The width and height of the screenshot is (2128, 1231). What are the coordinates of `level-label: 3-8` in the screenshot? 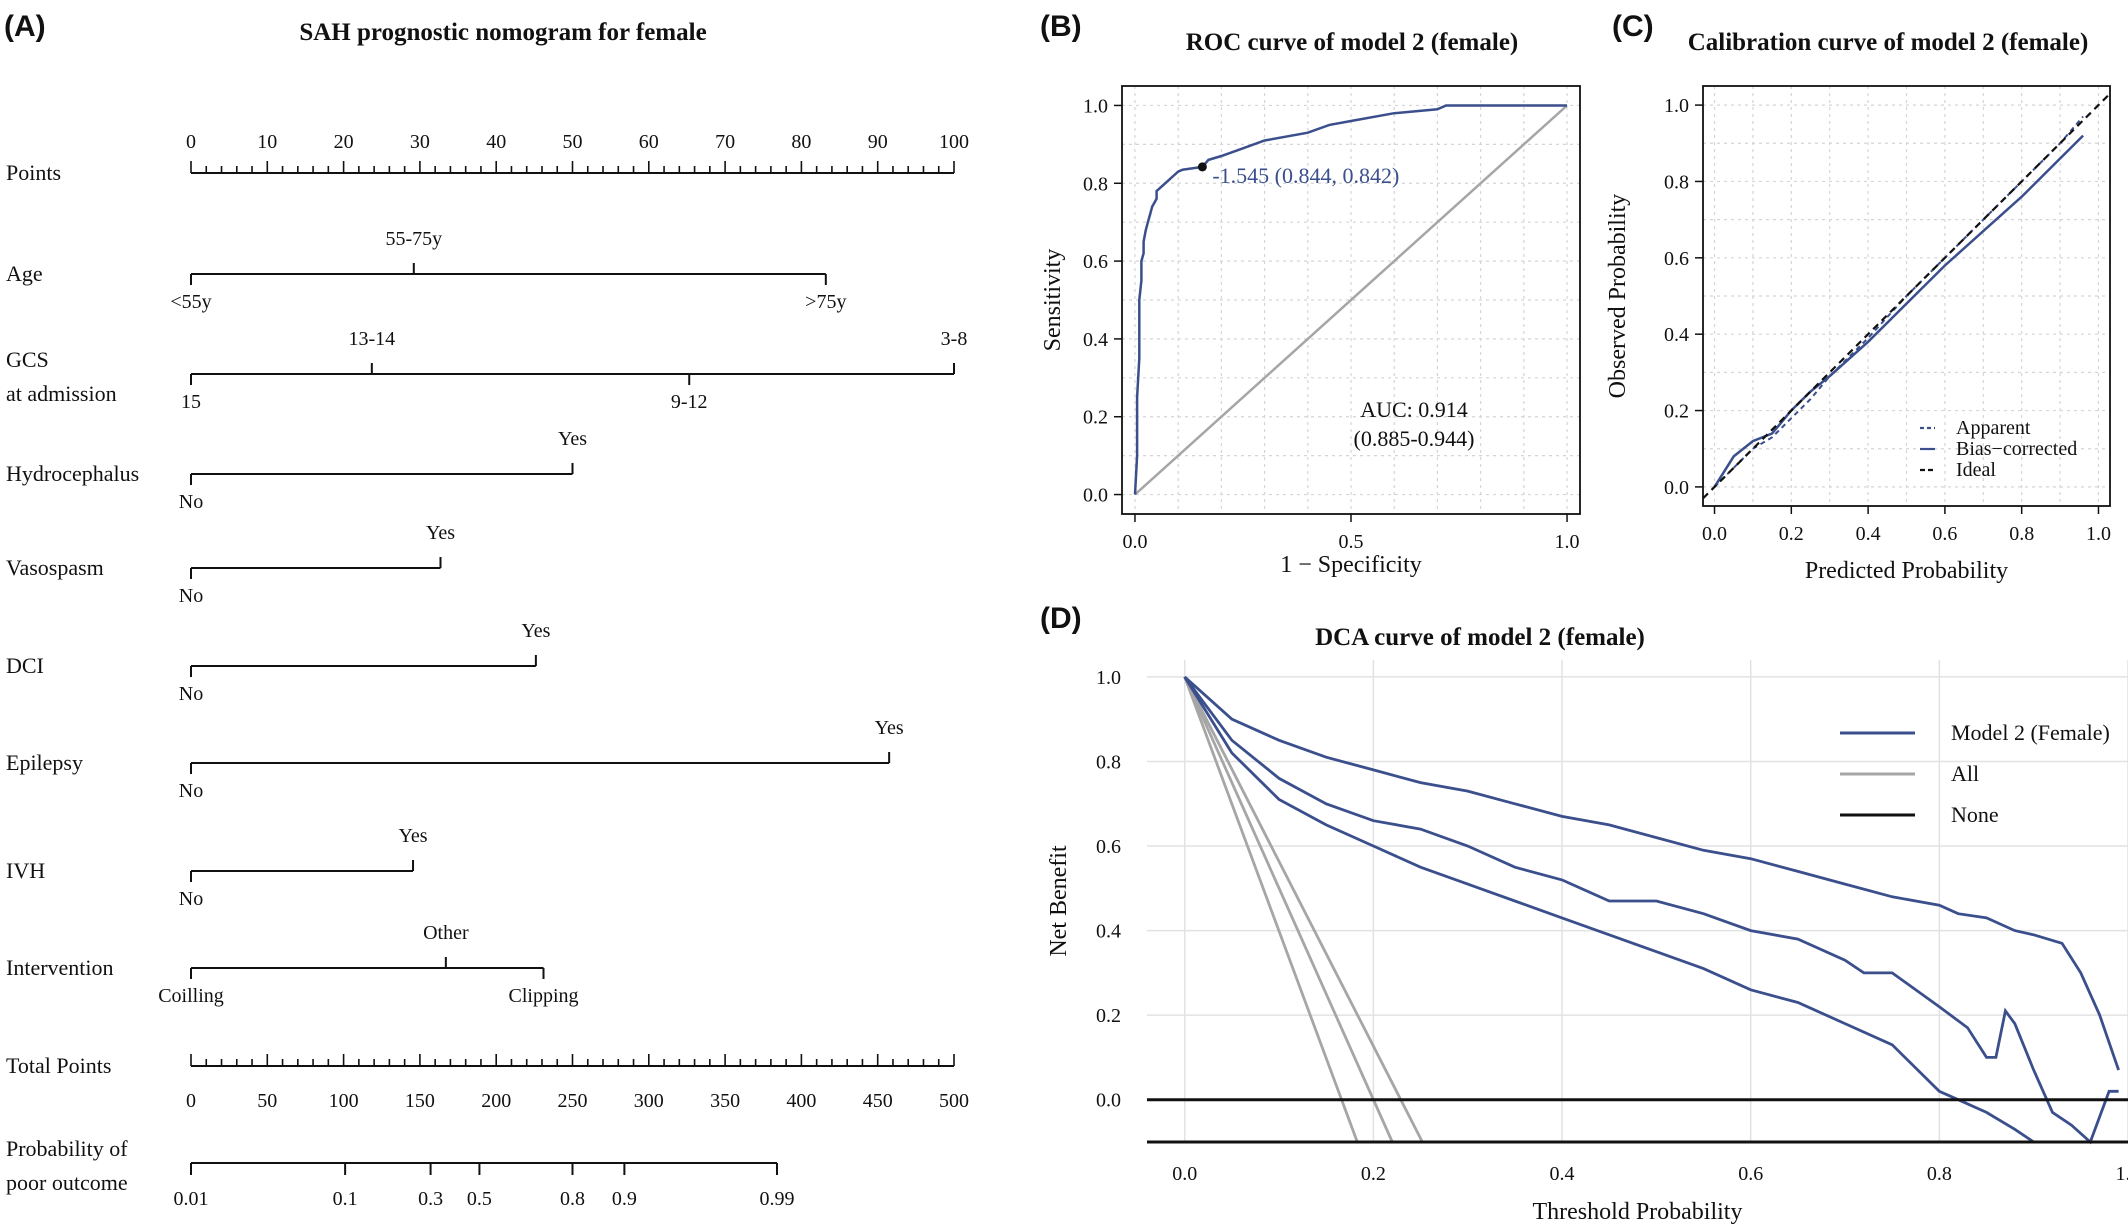 It's located at (954, 339).